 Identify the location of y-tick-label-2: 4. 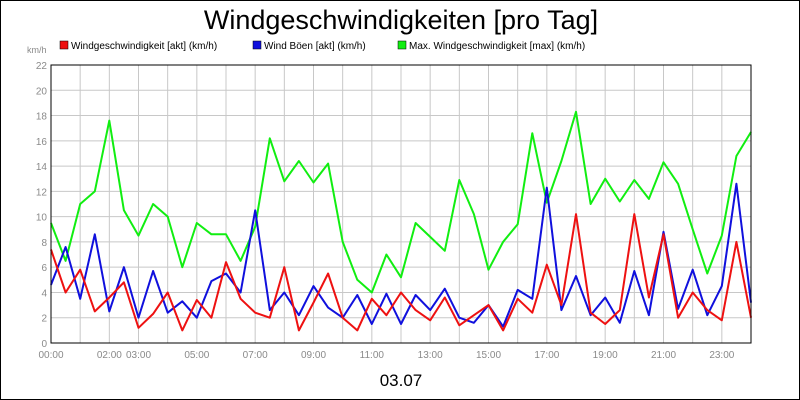
(44, 293).